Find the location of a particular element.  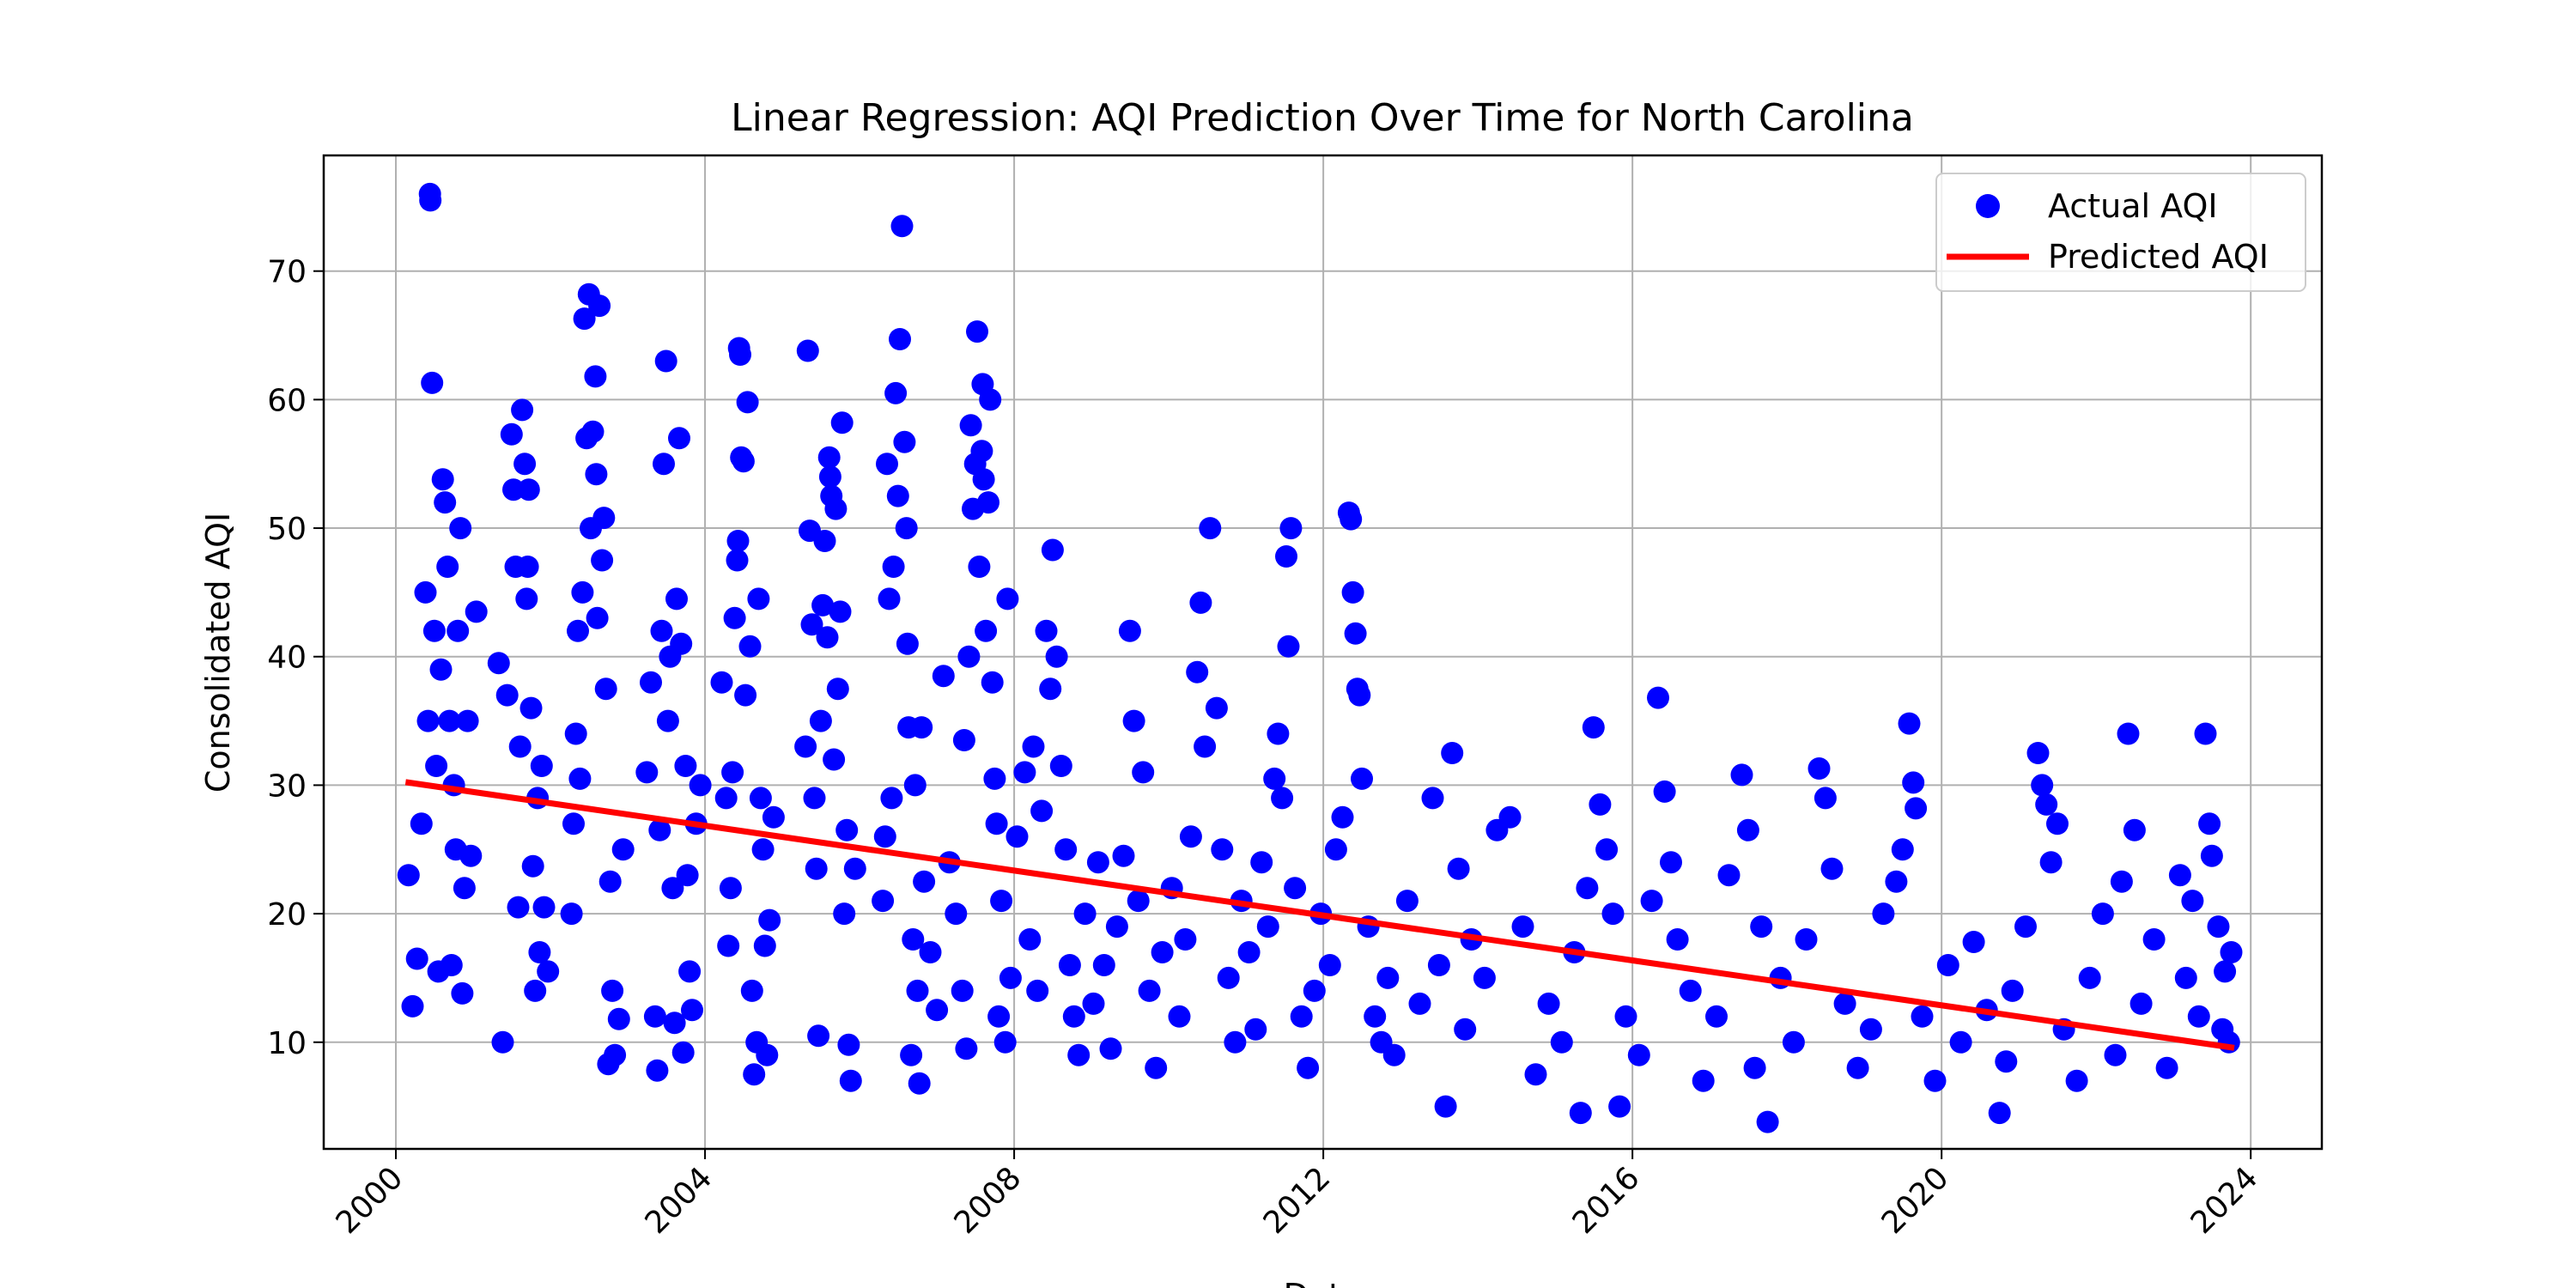

legend-marker-actual is located at coordinates (1988, 206).